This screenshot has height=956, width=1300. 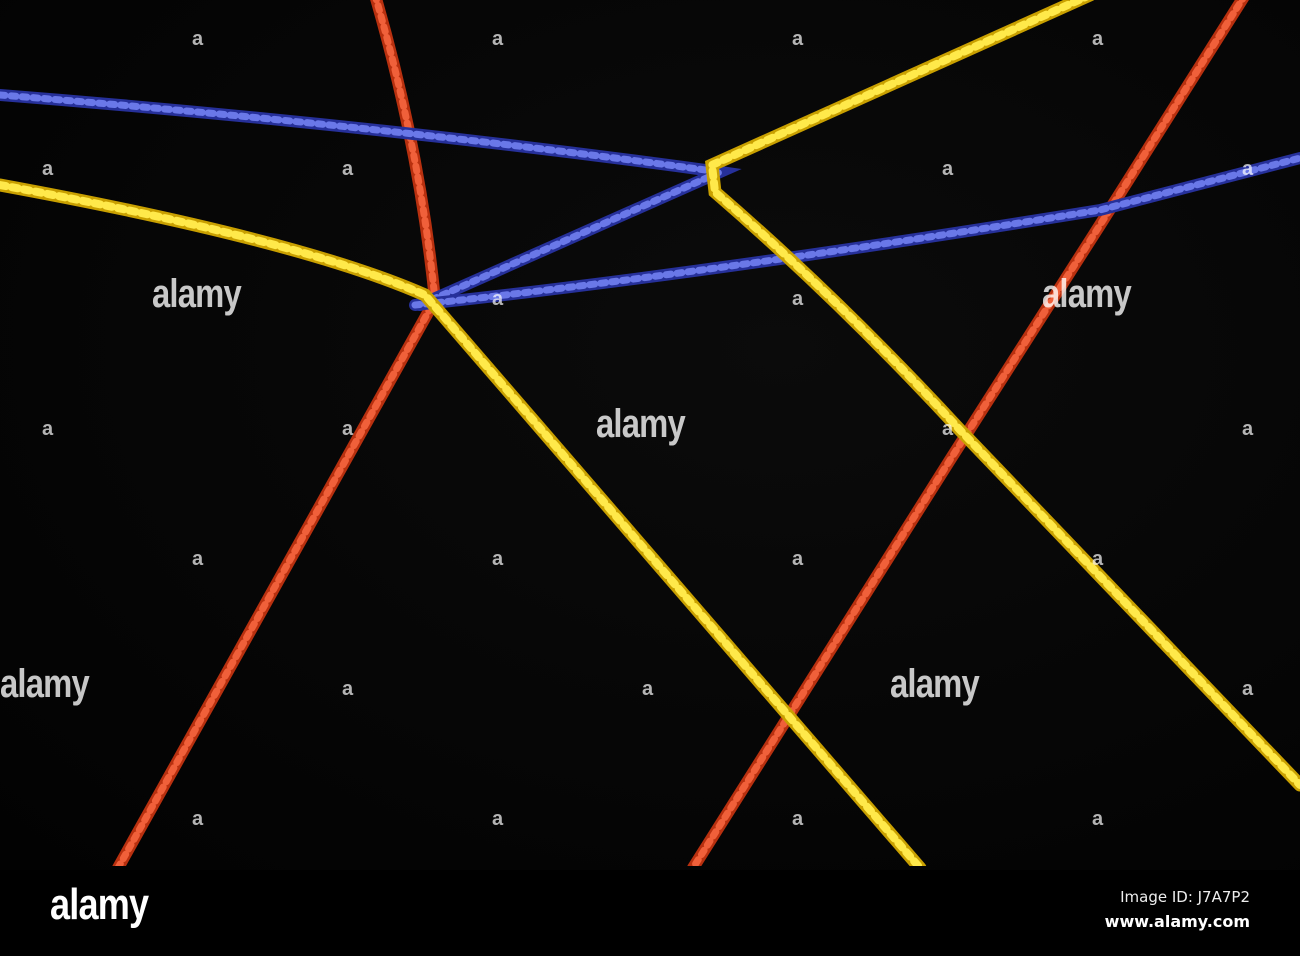 What do you see at coordinates (1177, 921) in the screenshot?
I see `site-url: www.alamy.com` at bounding box center [1177, 921].